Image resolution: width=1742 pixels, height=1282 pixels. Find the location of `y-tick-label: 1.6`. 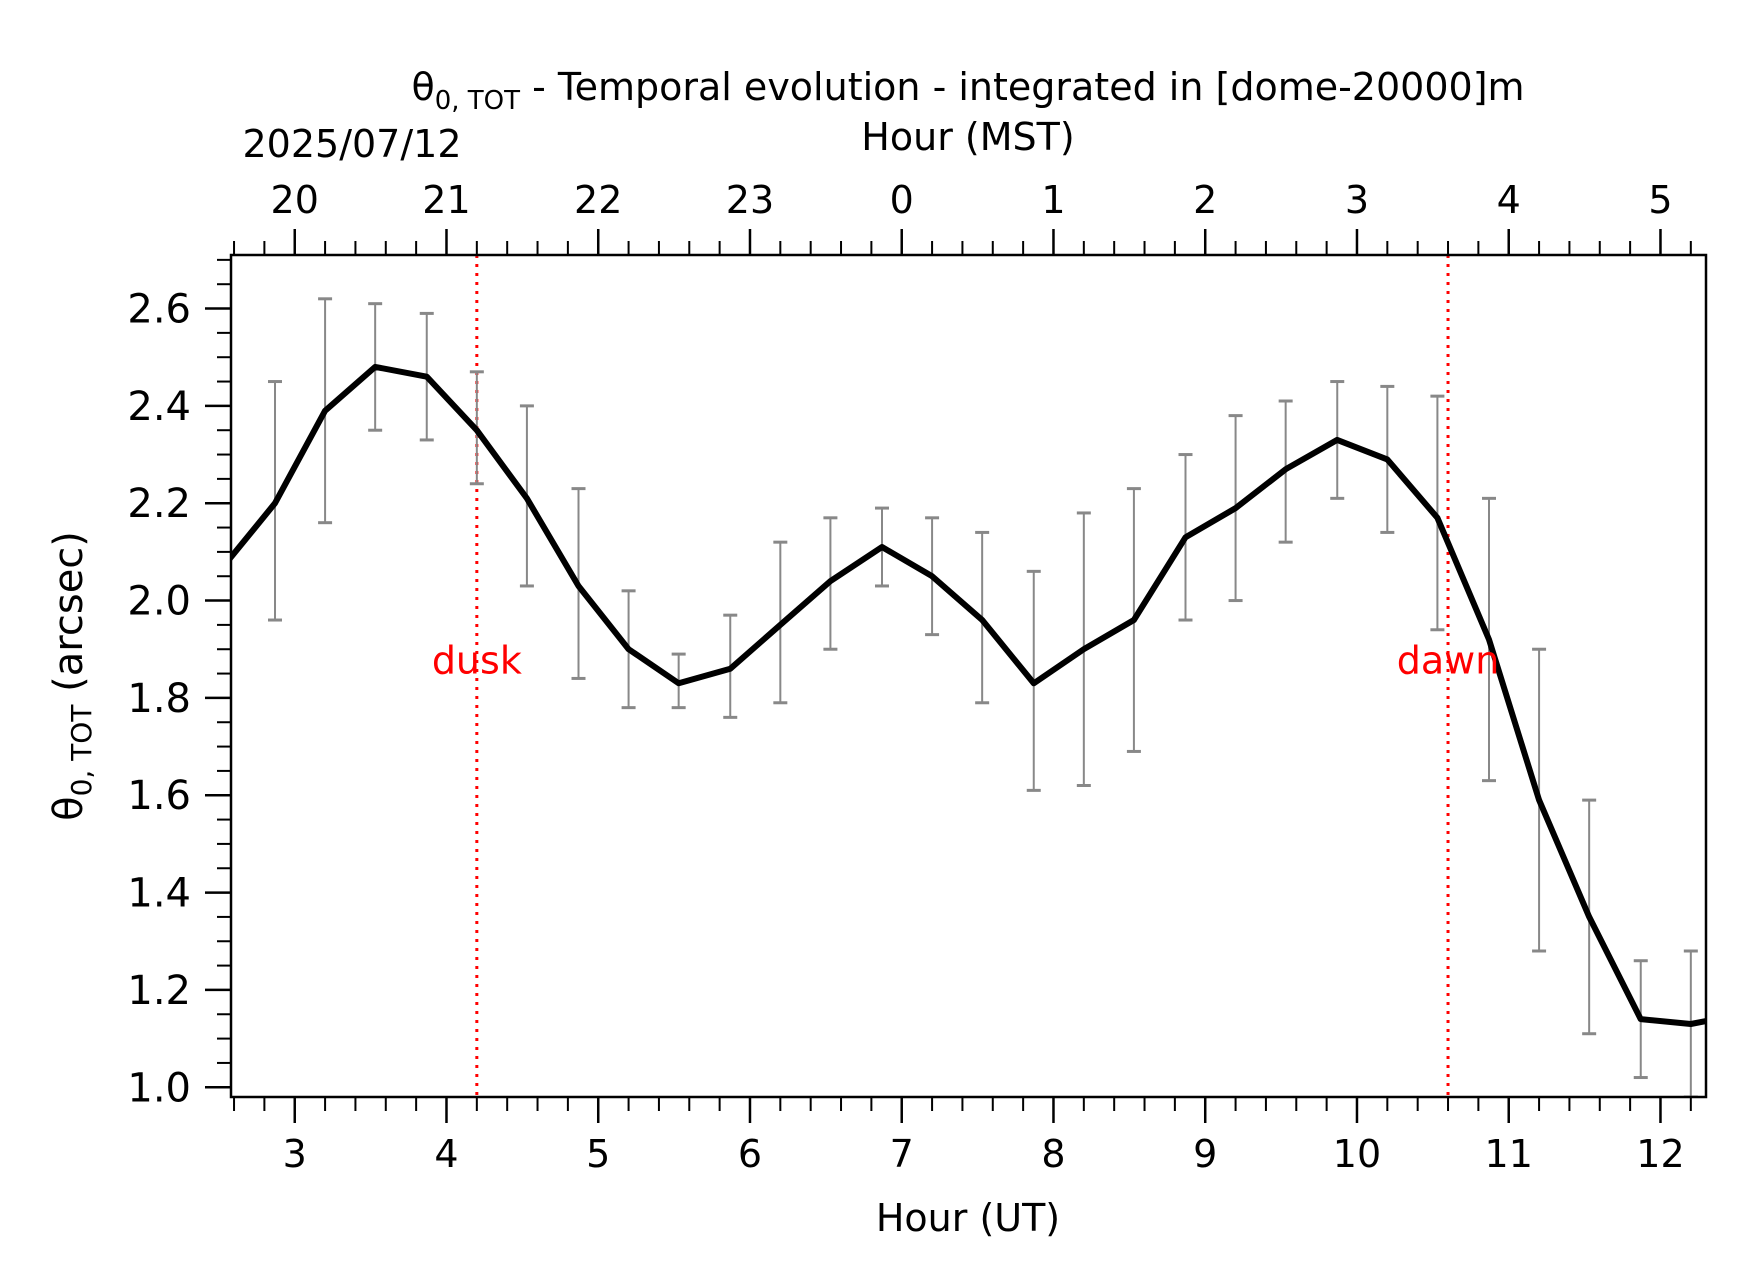

y-tick-label: 1.6 is located at coordinates (159, 796).